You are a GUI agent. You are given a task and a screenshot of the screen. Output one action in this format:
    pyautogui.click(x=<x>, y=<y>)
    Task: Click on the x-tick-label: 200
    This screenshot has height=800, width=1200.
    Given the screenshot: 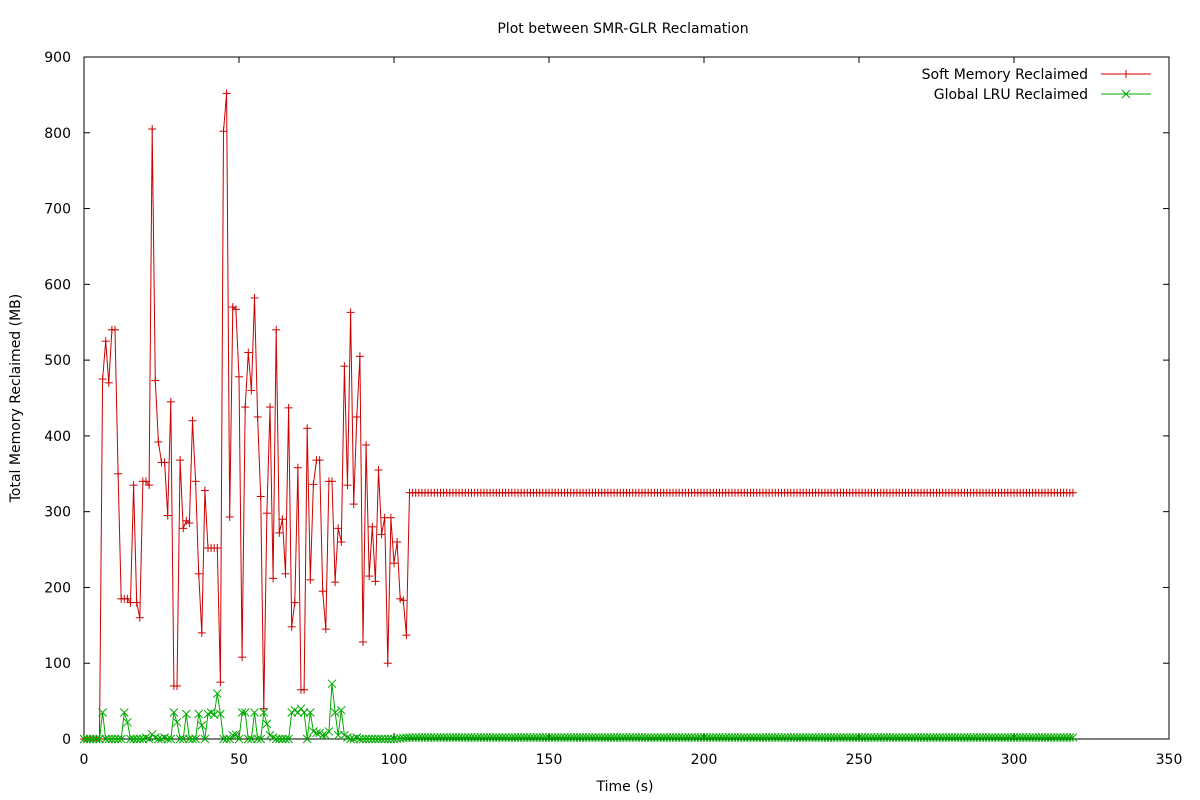 What is the action you would take?
    pyautogui.click(x=704, y=760)
    